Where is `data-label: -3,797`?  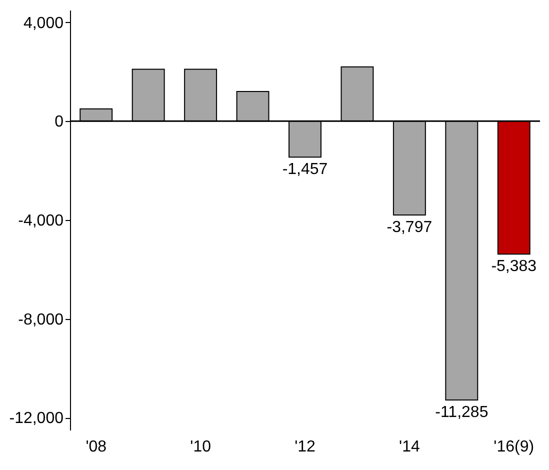
data-label: -3,797 is located at coordinates (409, 227).